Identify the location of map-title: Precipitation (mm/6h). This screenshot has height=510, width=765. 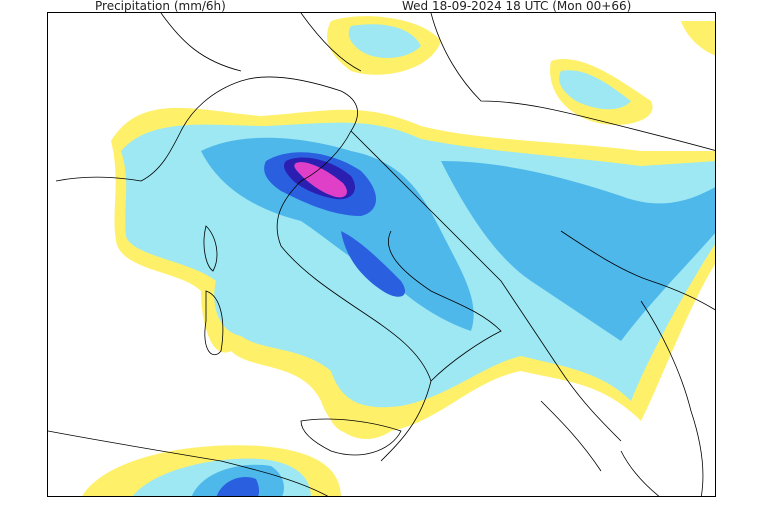
(160, 6).